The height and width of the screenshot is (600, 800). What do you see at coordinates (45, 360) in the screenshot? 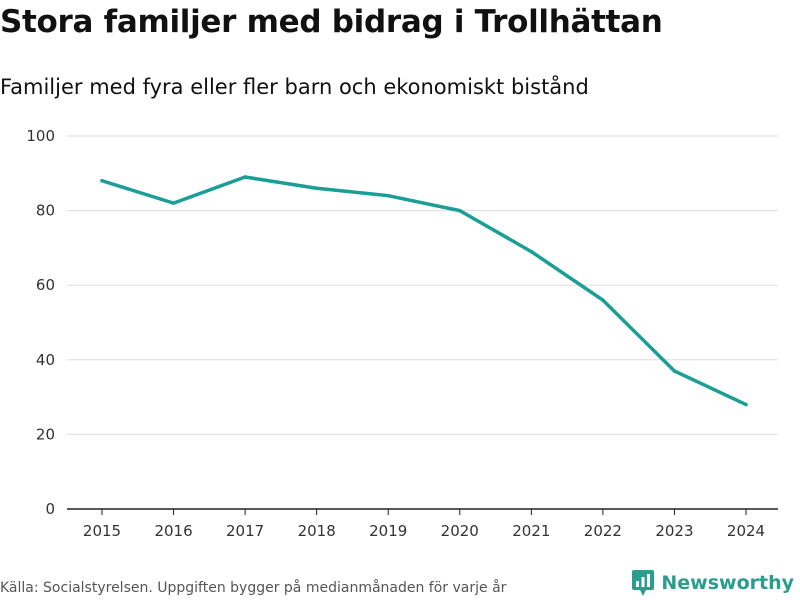
I see `y-tick-label: 40` at bounding box center [45, 360].